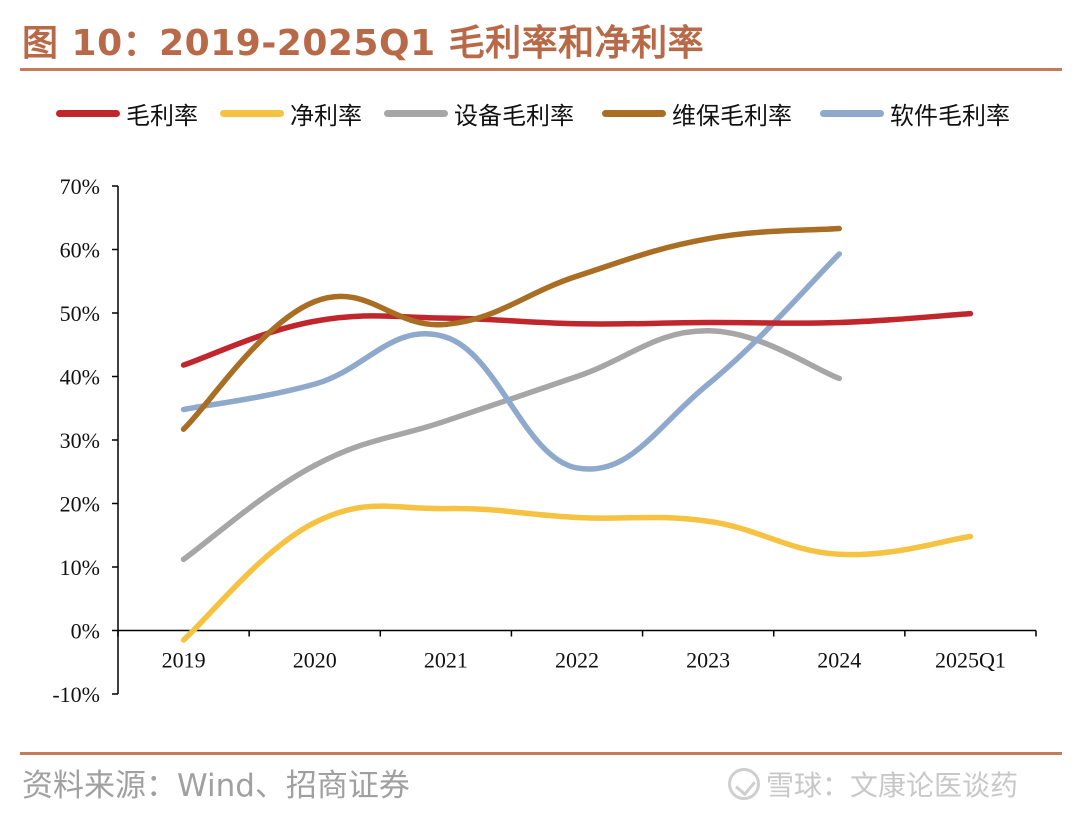 Image resolution: width=1084 pixels, height=814 pixels. What do you see at coordinates (315, 660) in the screenshot?
I see `x-tick-label: 2020` at bounding box center [315, 660].